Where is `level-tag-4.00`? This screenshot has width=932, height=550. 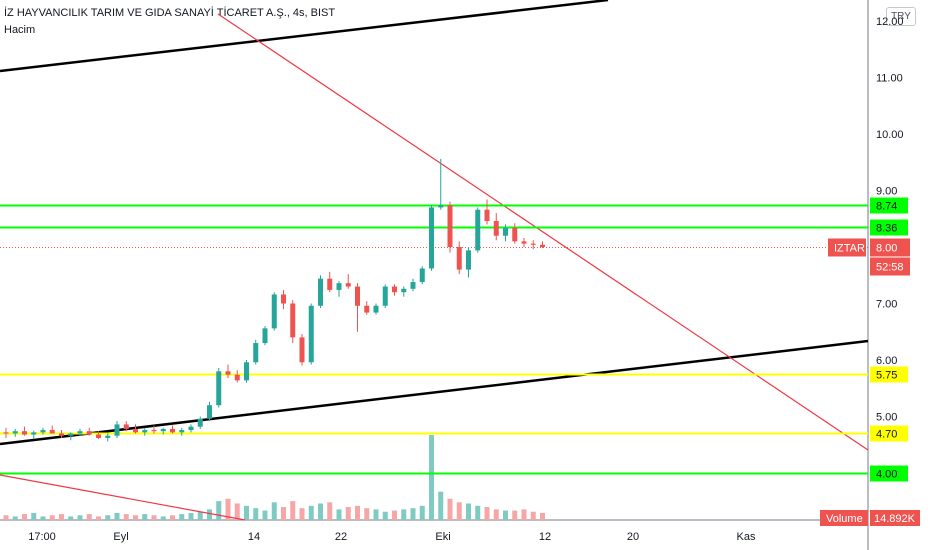 level-tag-4.00 is located at coordinates (889, 473).